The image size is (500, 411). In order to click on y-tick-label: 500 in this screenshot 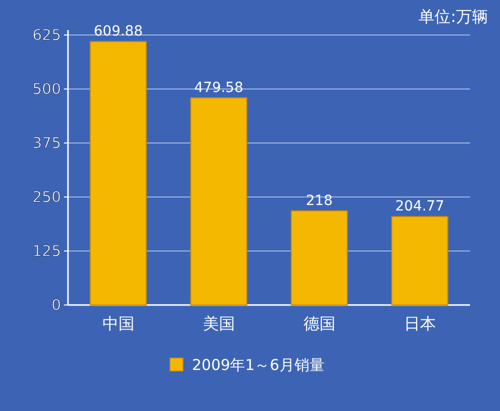, I will do `click(46, 89)`.